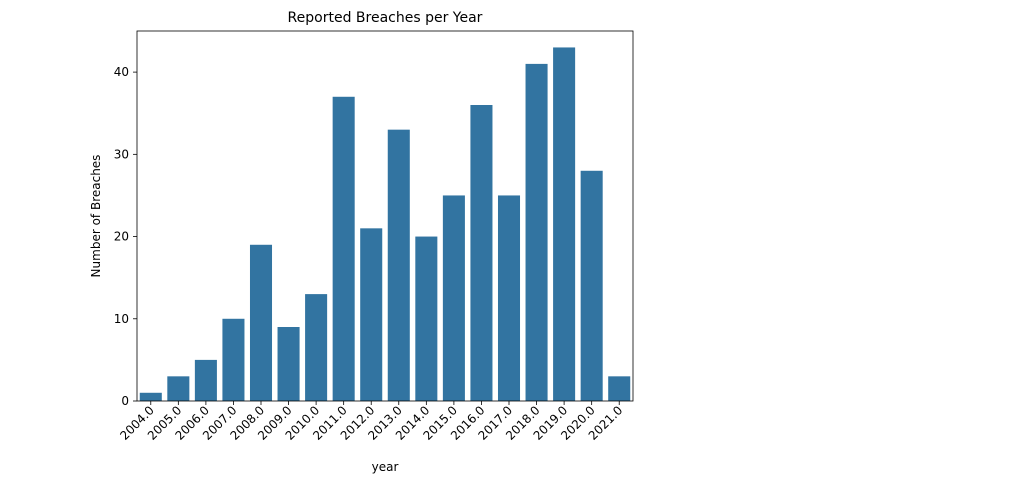  I want to click on bar-2014.0, so click(426, 318).